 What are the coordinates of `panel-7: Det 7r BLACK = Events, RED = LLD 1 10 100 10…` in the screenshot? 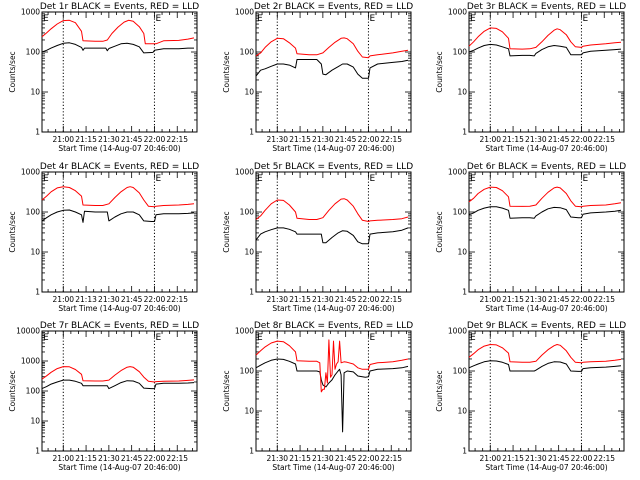 It's located at (103, 396).